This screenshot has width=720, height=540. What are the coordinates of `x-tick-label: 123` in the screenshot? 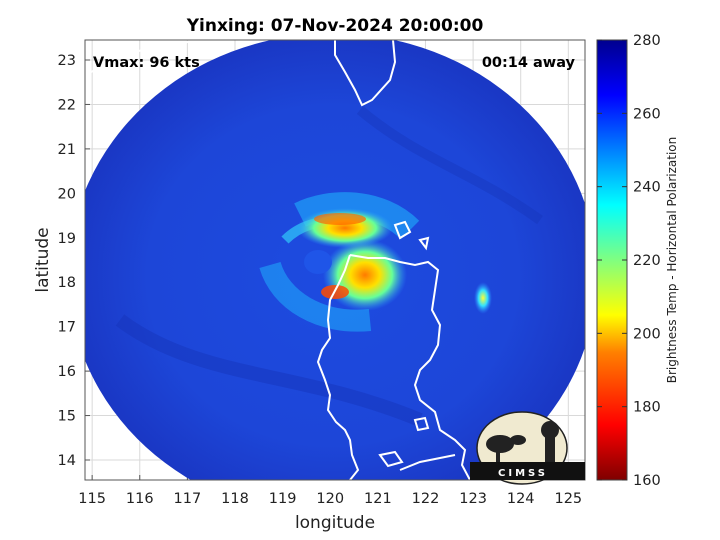 It's located at (473, 499).